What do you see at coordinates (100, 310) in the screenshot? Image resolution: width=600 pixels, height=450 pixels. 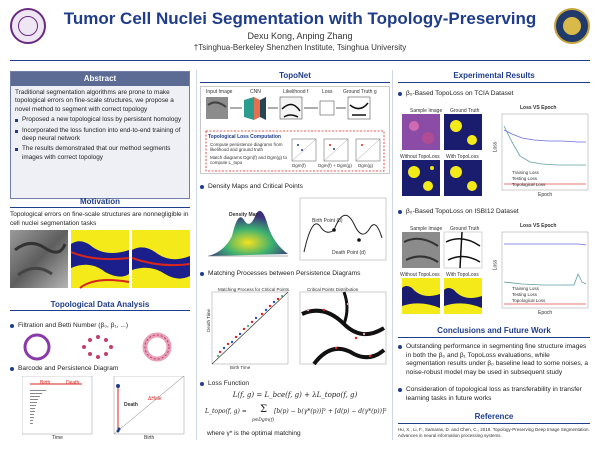 I see `tda-rule` at bounding box center [100, 310].